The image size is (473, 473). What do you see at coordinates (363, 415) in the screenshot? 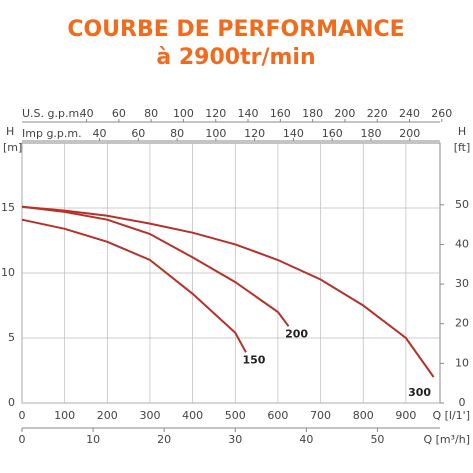
I see `x-tick-label: 800` at bounding box center [363, 415].